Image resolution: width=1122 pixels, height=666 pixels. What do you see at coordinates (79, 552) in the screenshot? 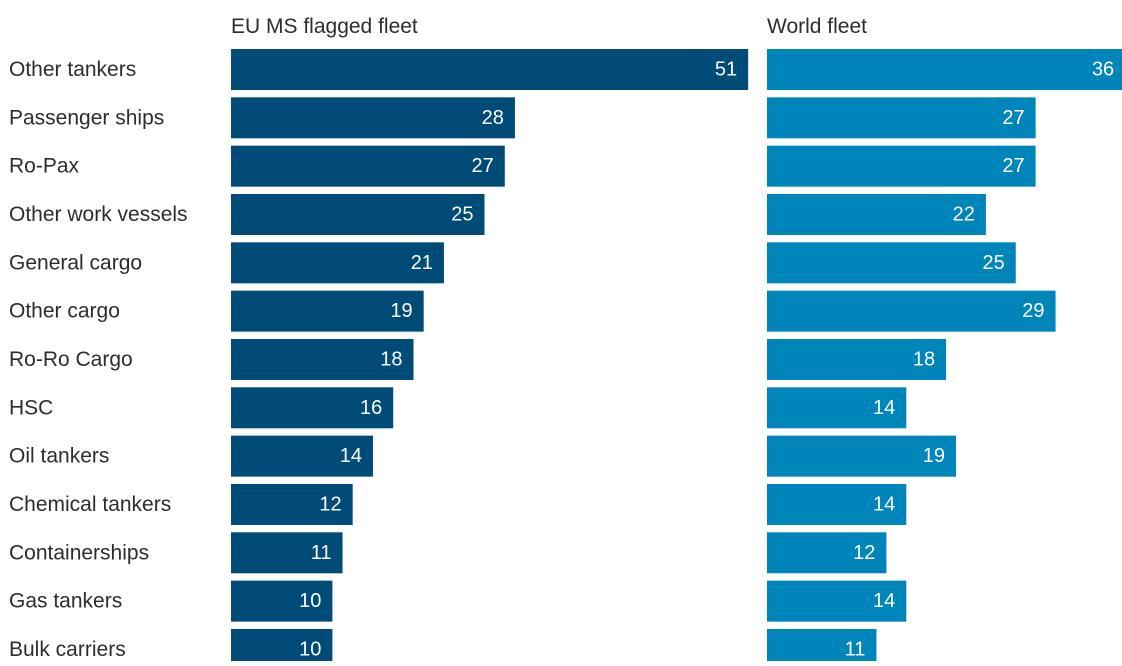
I see `category-label: Containerships` at bounding box center [79, 552].